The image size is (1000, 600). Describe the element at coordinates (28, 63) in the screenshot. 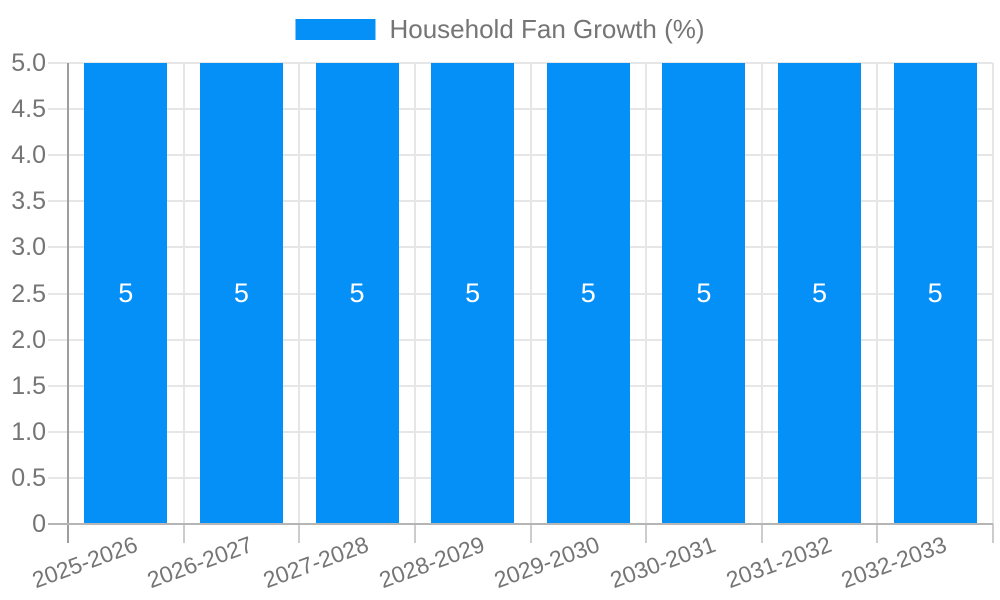

I see `y-axis-tick-label: 5.0` at that location.